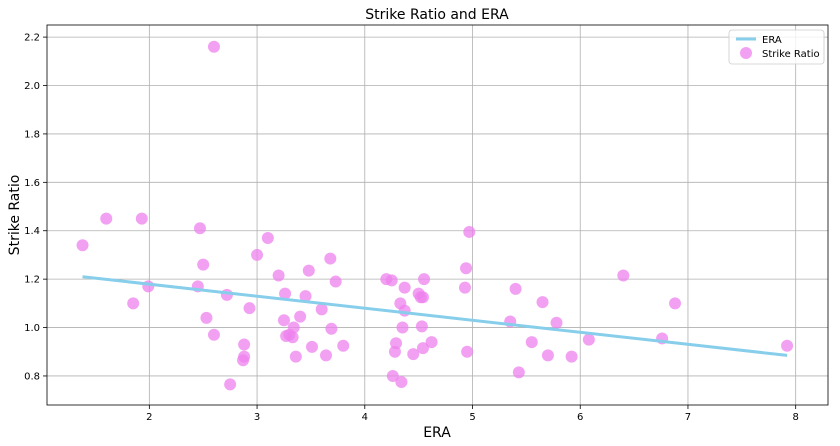 This screenshot has width=840, height=446. Describe the element at coordinates (472, 417) in the screenshot. I see `x-tick-label: 5` at that location.